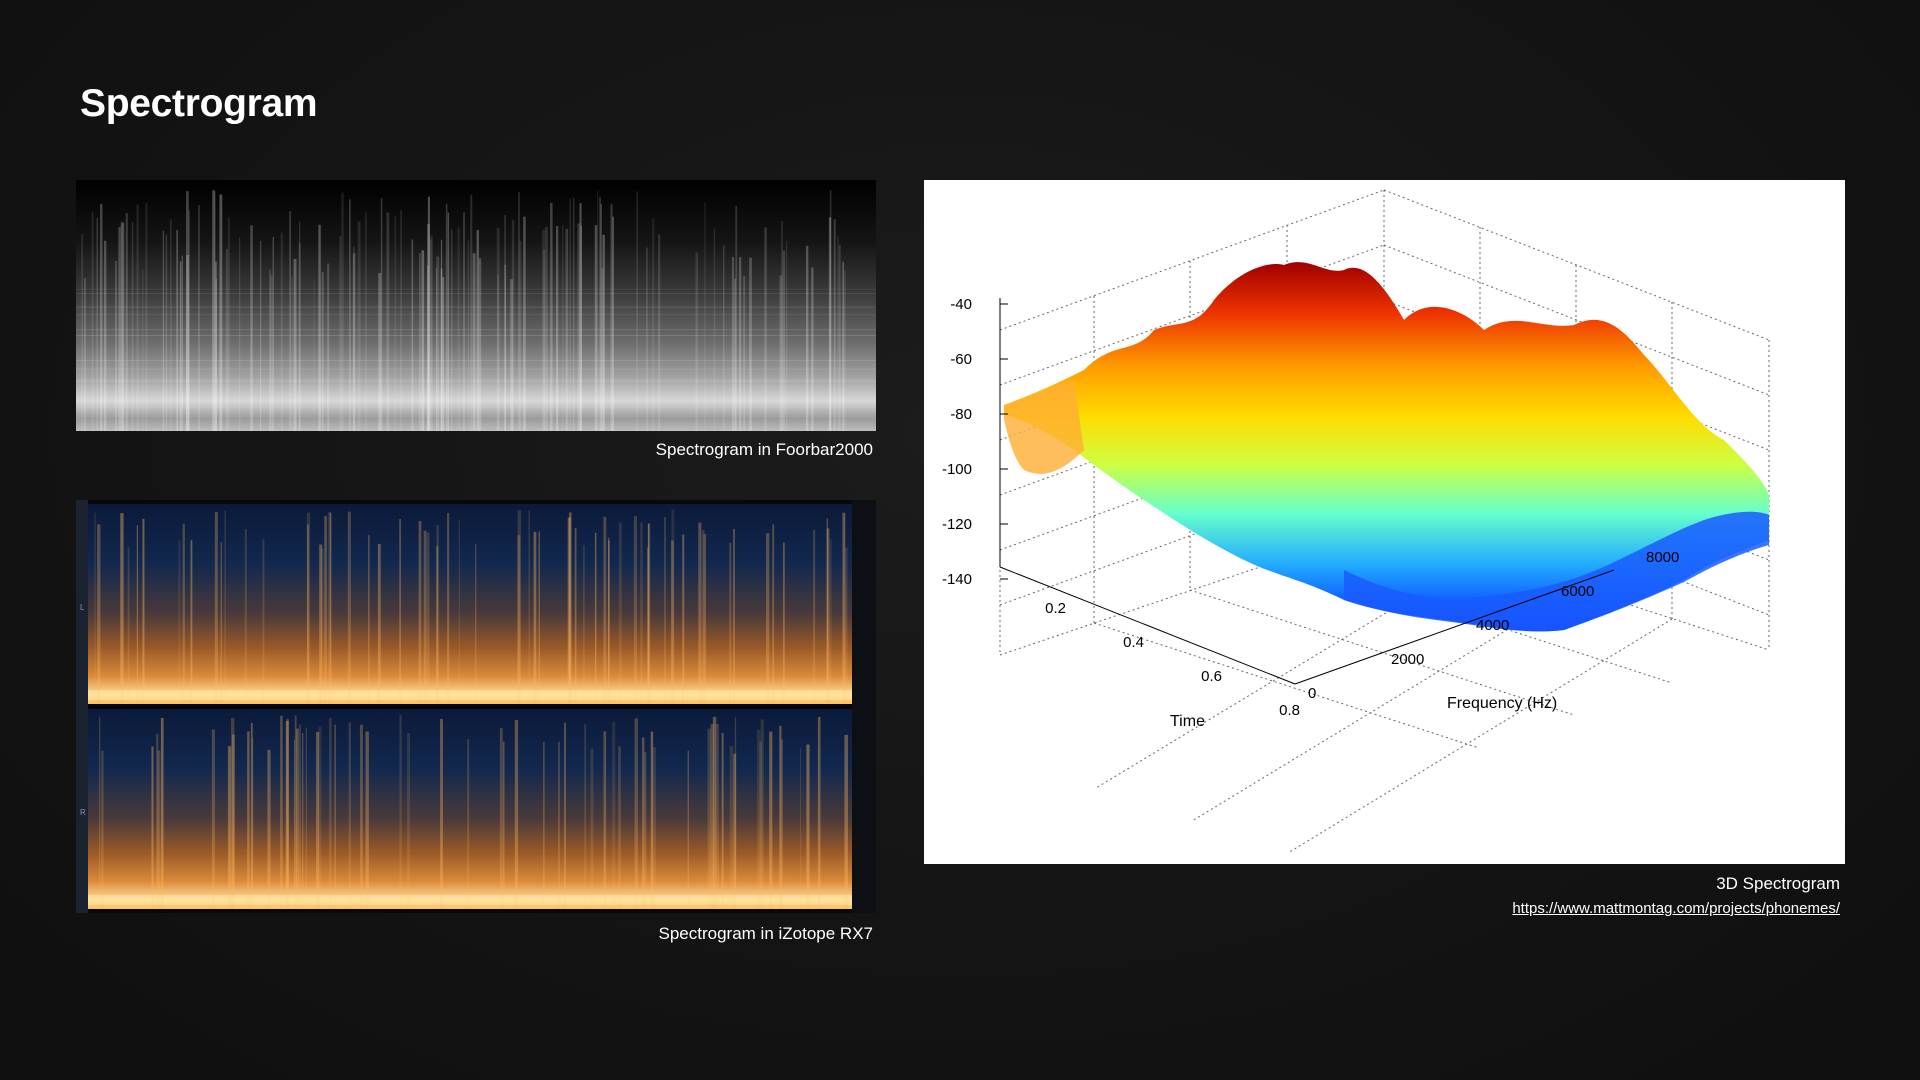 This screenshot has width=1920, height=1080. I want to click on z-tick-label: -60, so click(961, 359).